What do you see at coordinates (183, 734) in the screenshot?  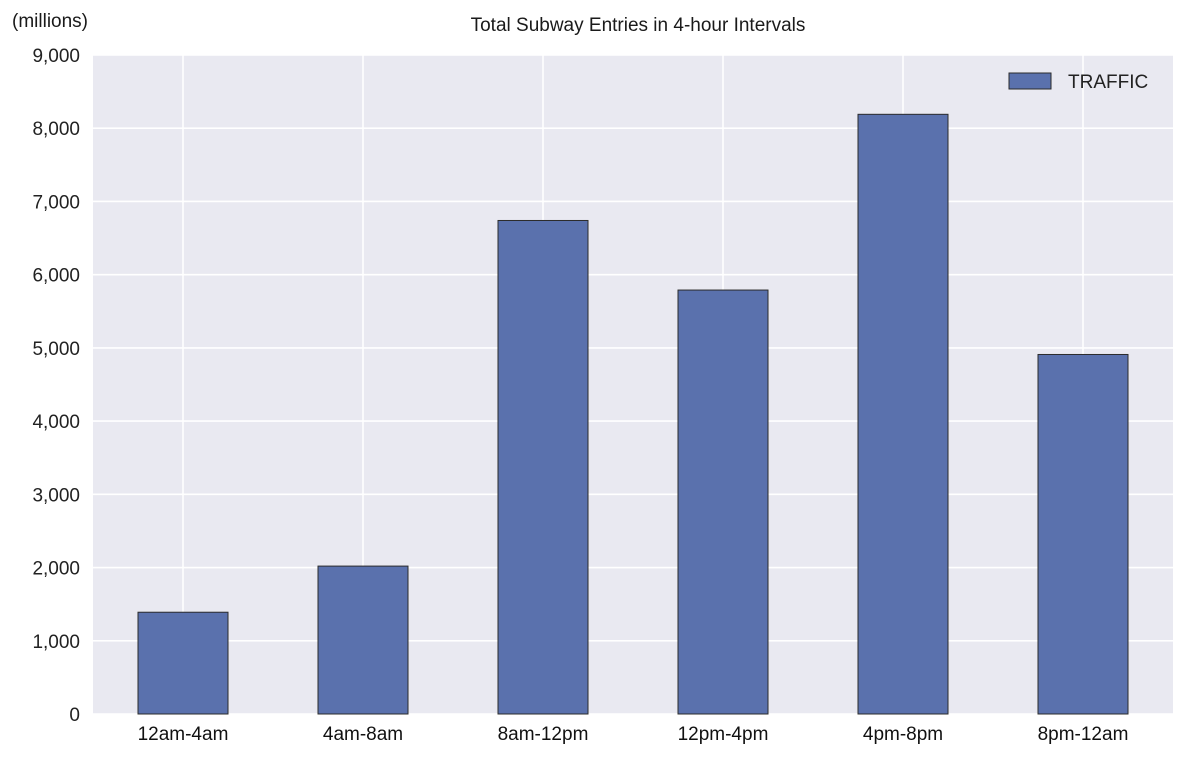 I see `x-tick-label: 12am-4am` at bounding box center [183, 734].